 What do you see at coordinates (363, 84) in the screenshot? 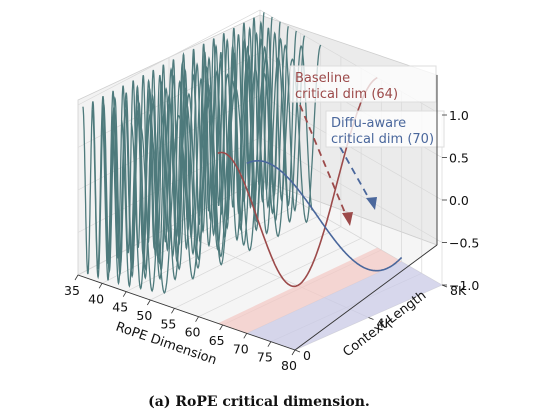
I see `baseline-annotation-box` at bounding box center [363, 84].